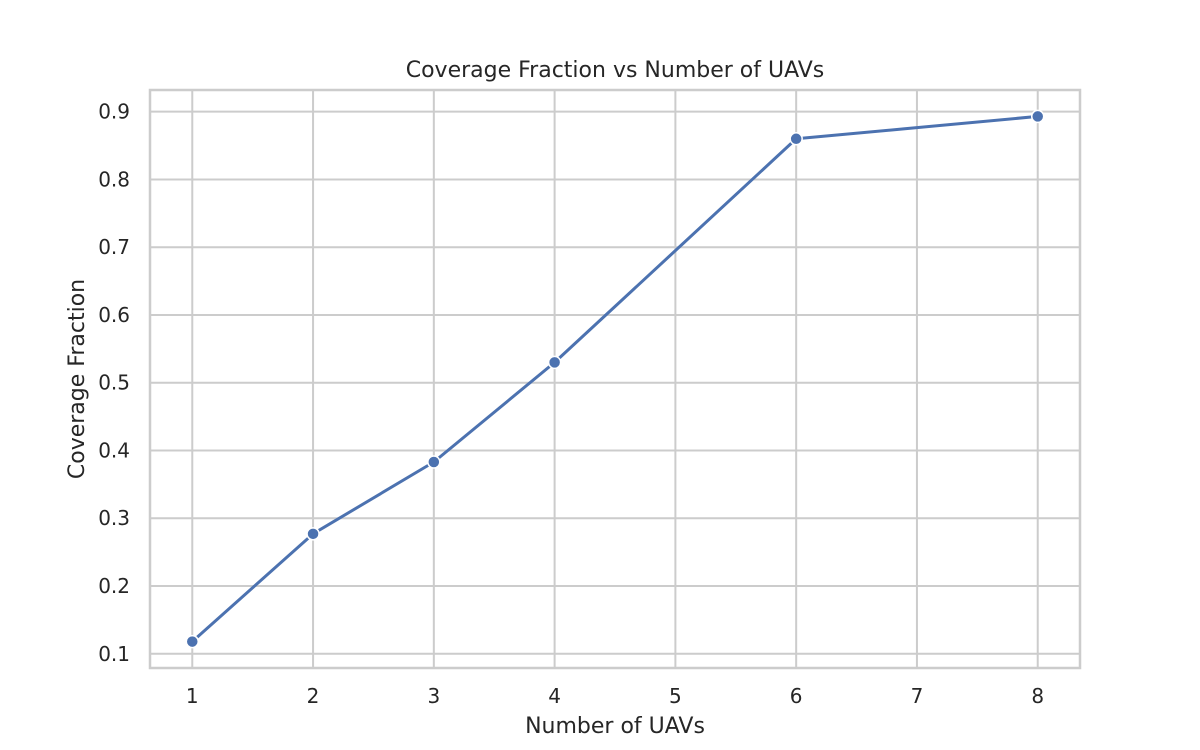 This screenshot has width=1200, height=750. Describe the element at coordinates (114, 315) in the screenshot. I see `y-tick-label: 0.6` at that location.